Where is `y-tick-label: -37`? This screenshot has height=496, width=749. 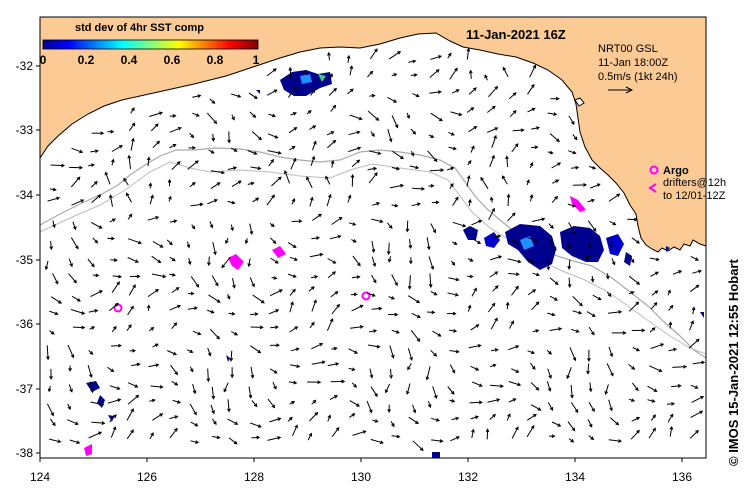
y-tick-label: -37 is located at coordinates (25, 389).